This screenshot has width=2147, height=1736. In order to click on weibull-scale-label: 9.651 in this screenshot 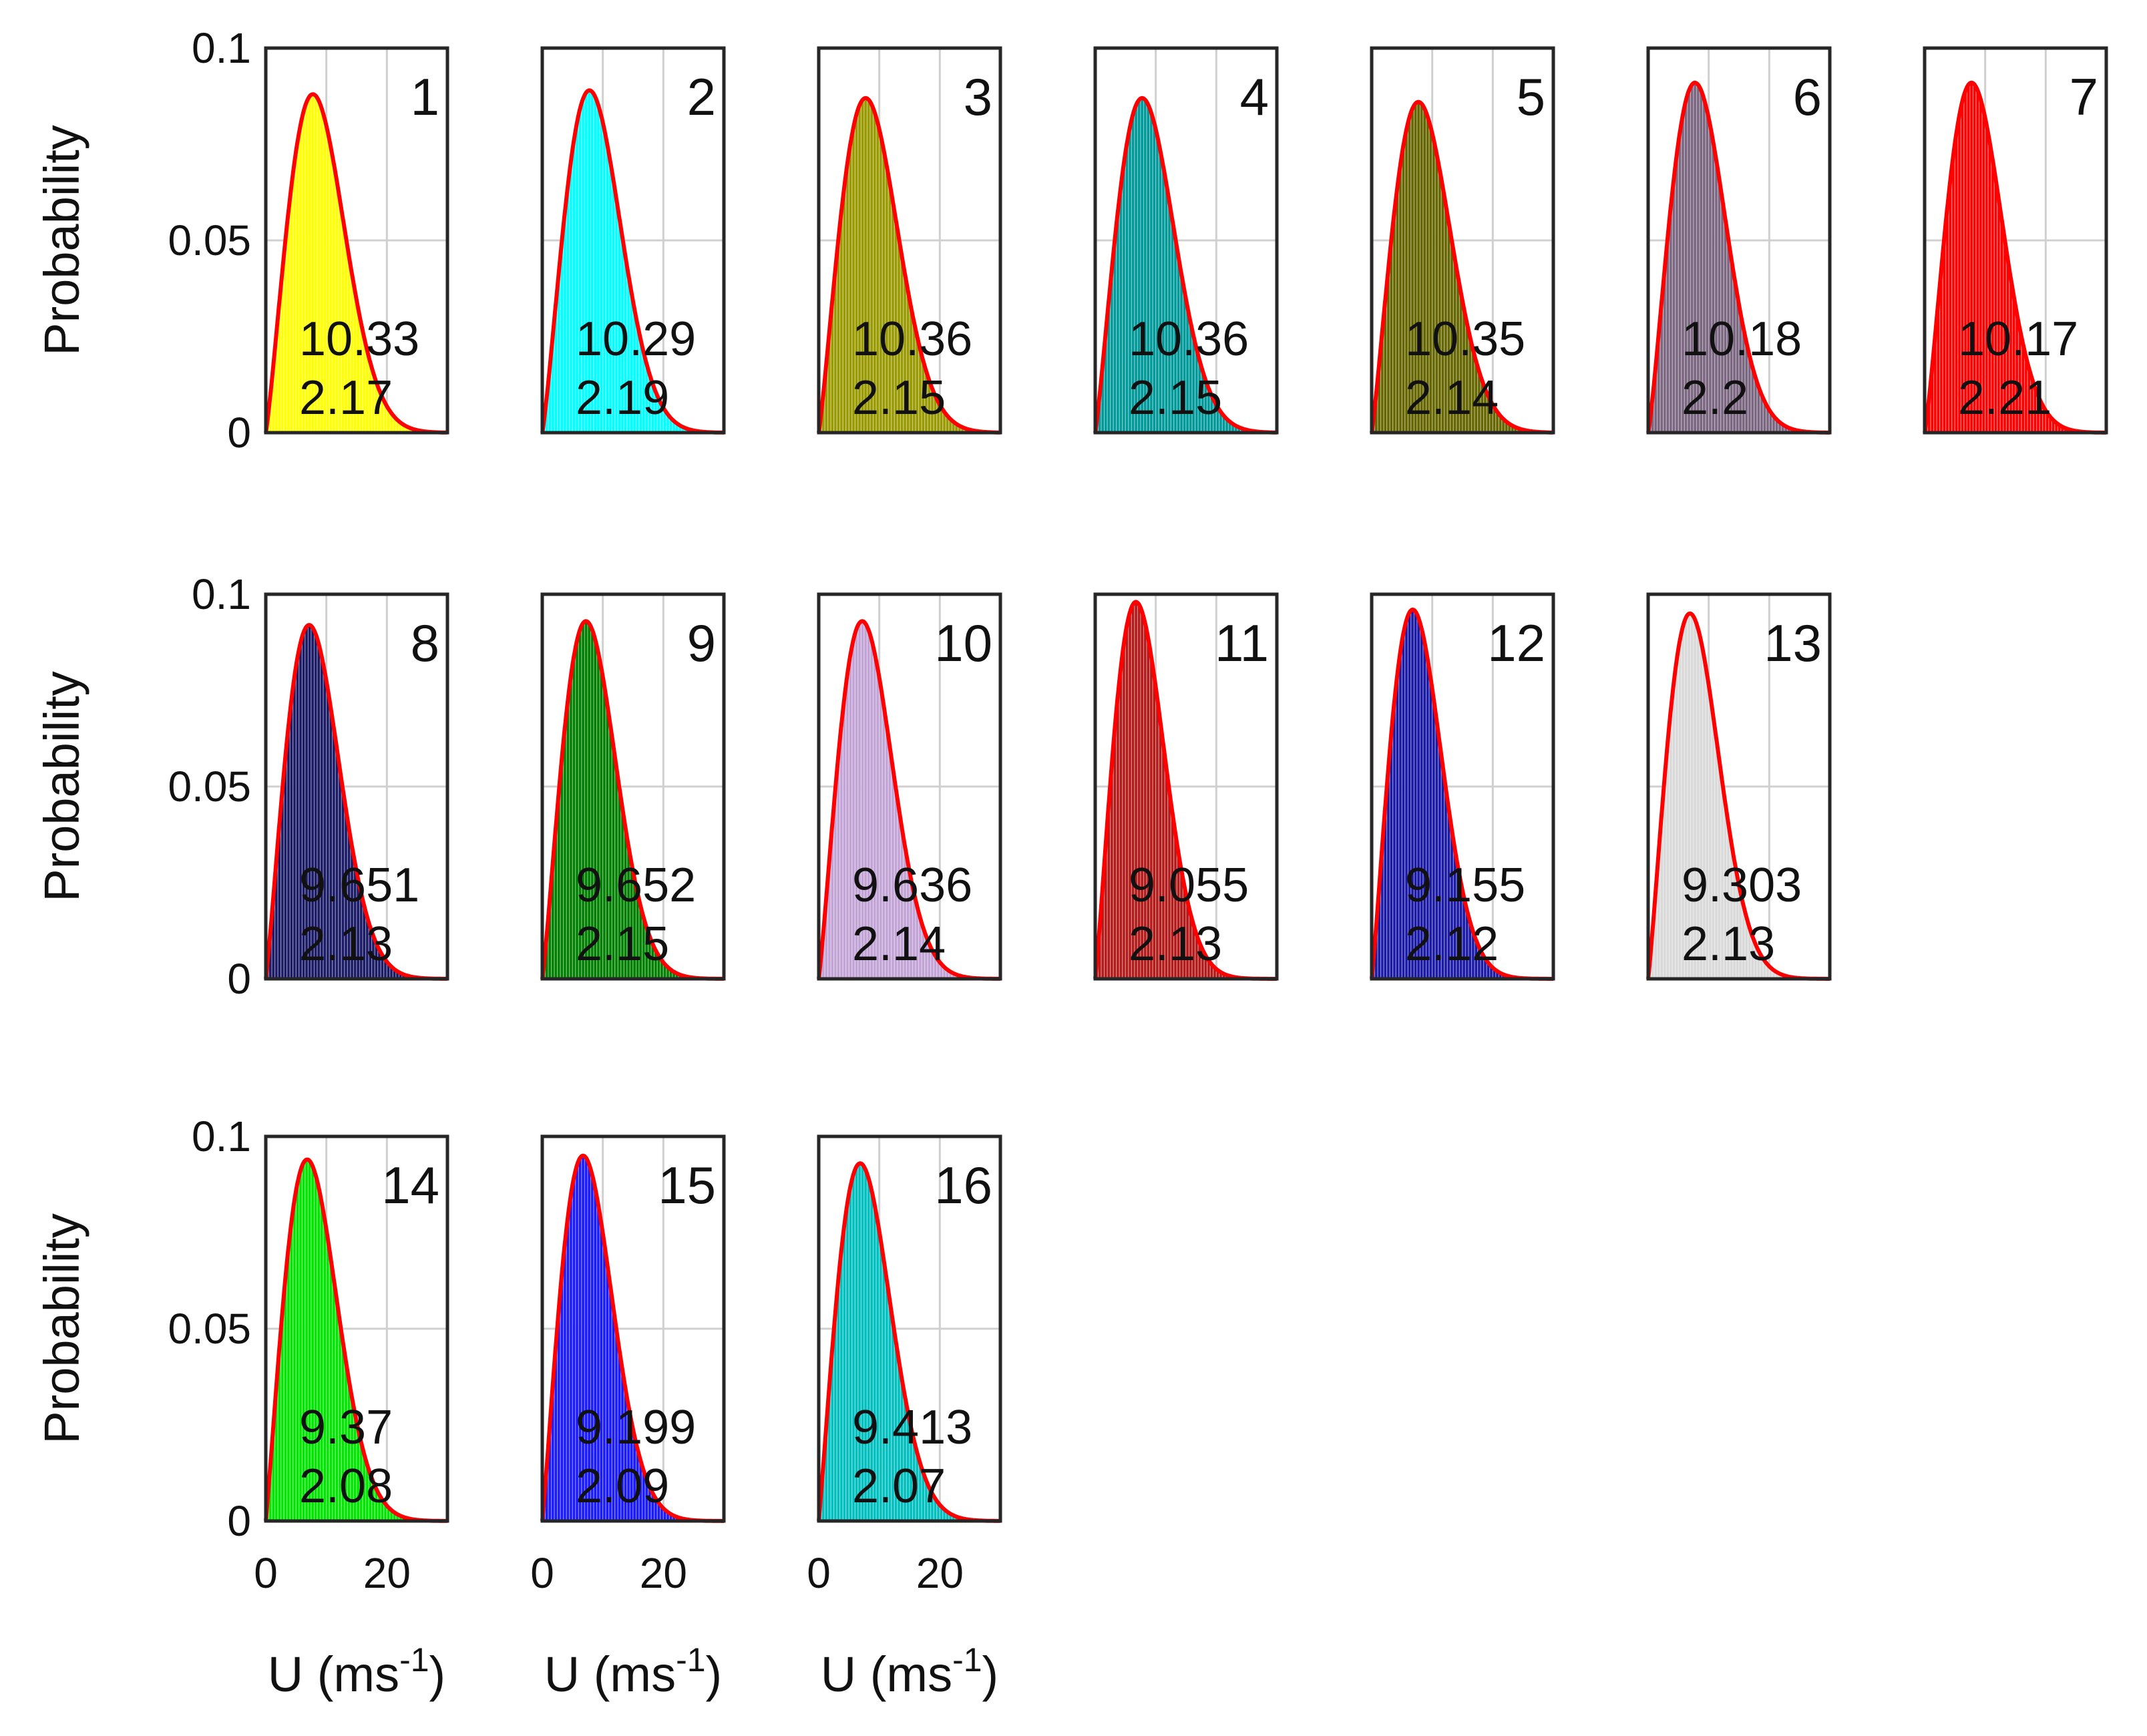, I will do `click(359, 885)`.